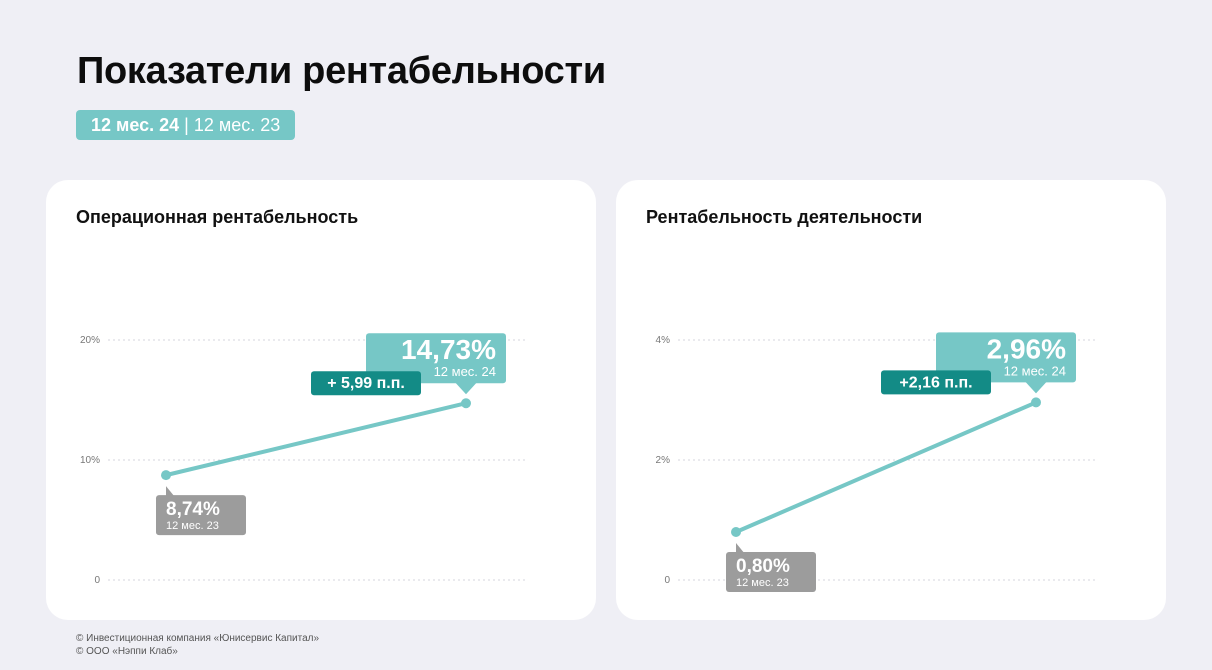  I want to click on delta-value: + 5,99 п.п., so click(366, 383).